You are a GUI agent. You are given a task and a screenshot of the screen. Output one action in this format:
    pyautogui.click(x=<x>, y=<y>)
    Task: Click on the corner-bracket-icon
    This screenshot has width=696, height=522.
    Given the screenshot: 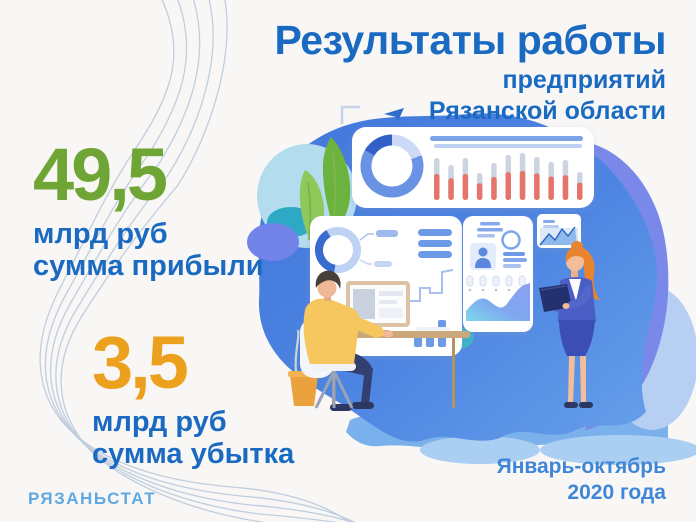 What is the action you would take?
    pyautogui.click(x=350, y=114)
    